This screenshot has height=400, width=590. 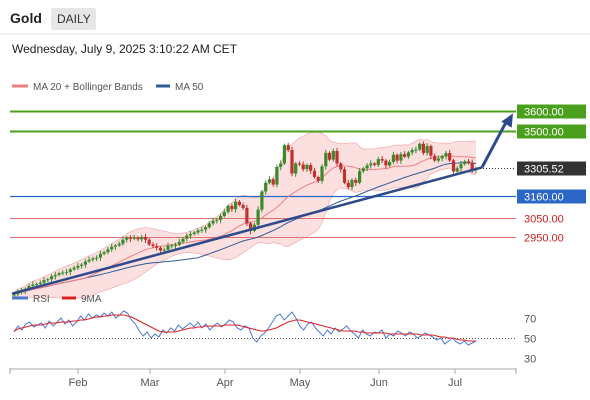 What do you see at coordinates (150, 383) in the screenshot?
I see `x-tick-label-1: Mar` at bounding box center [150, 383].